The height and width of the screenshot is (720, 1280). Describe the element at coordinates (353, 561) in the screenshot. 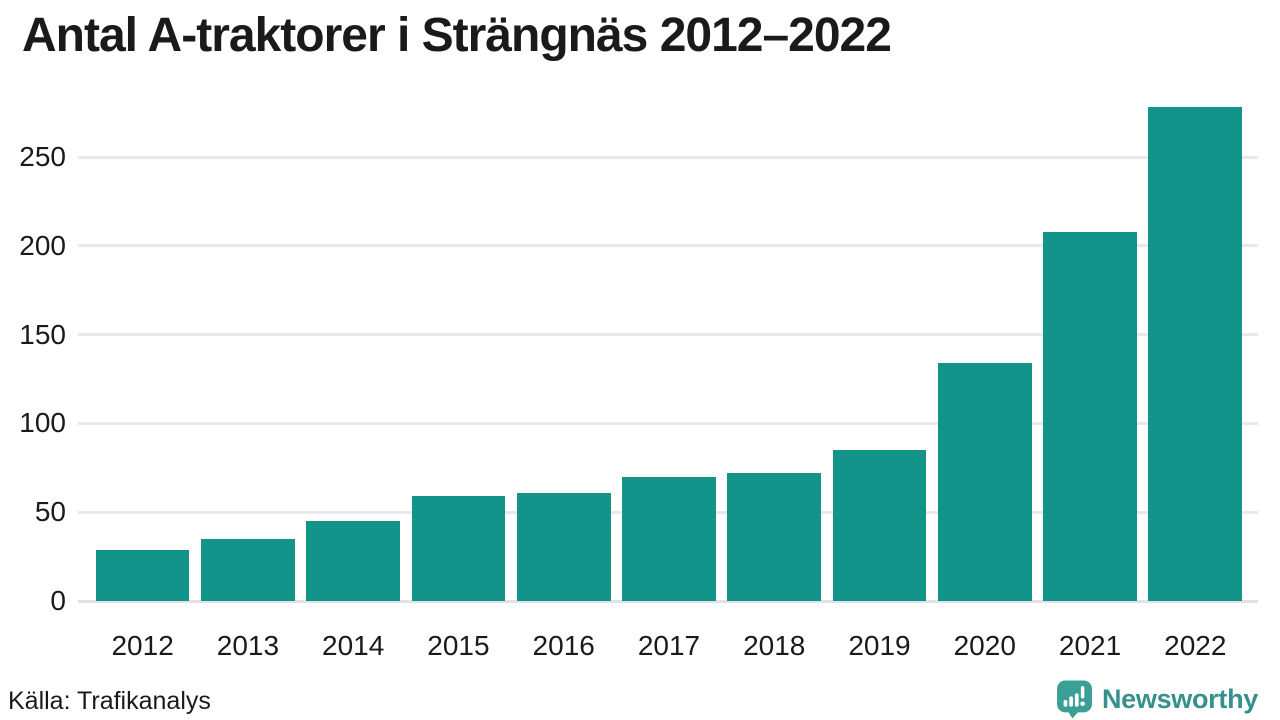

I see `bar-2014` at that location.